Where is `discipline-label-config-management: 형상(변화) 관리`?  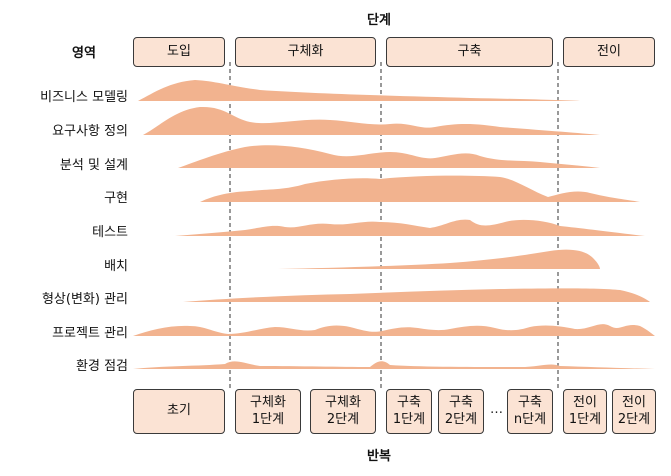
discipline-label-config-management: 형상(변화) 관리 is located at coordinates (84, 299).